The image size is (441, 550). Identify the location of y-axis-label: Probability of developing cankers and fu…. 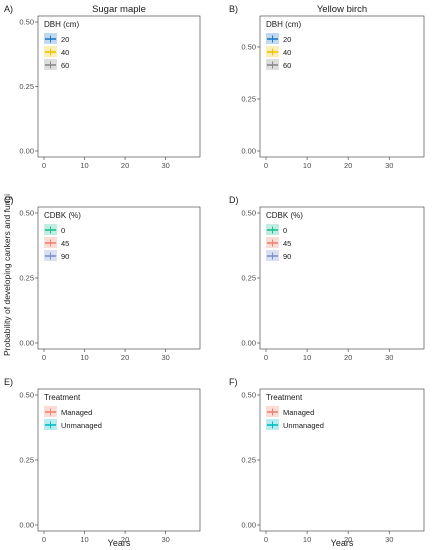
(7, 275).